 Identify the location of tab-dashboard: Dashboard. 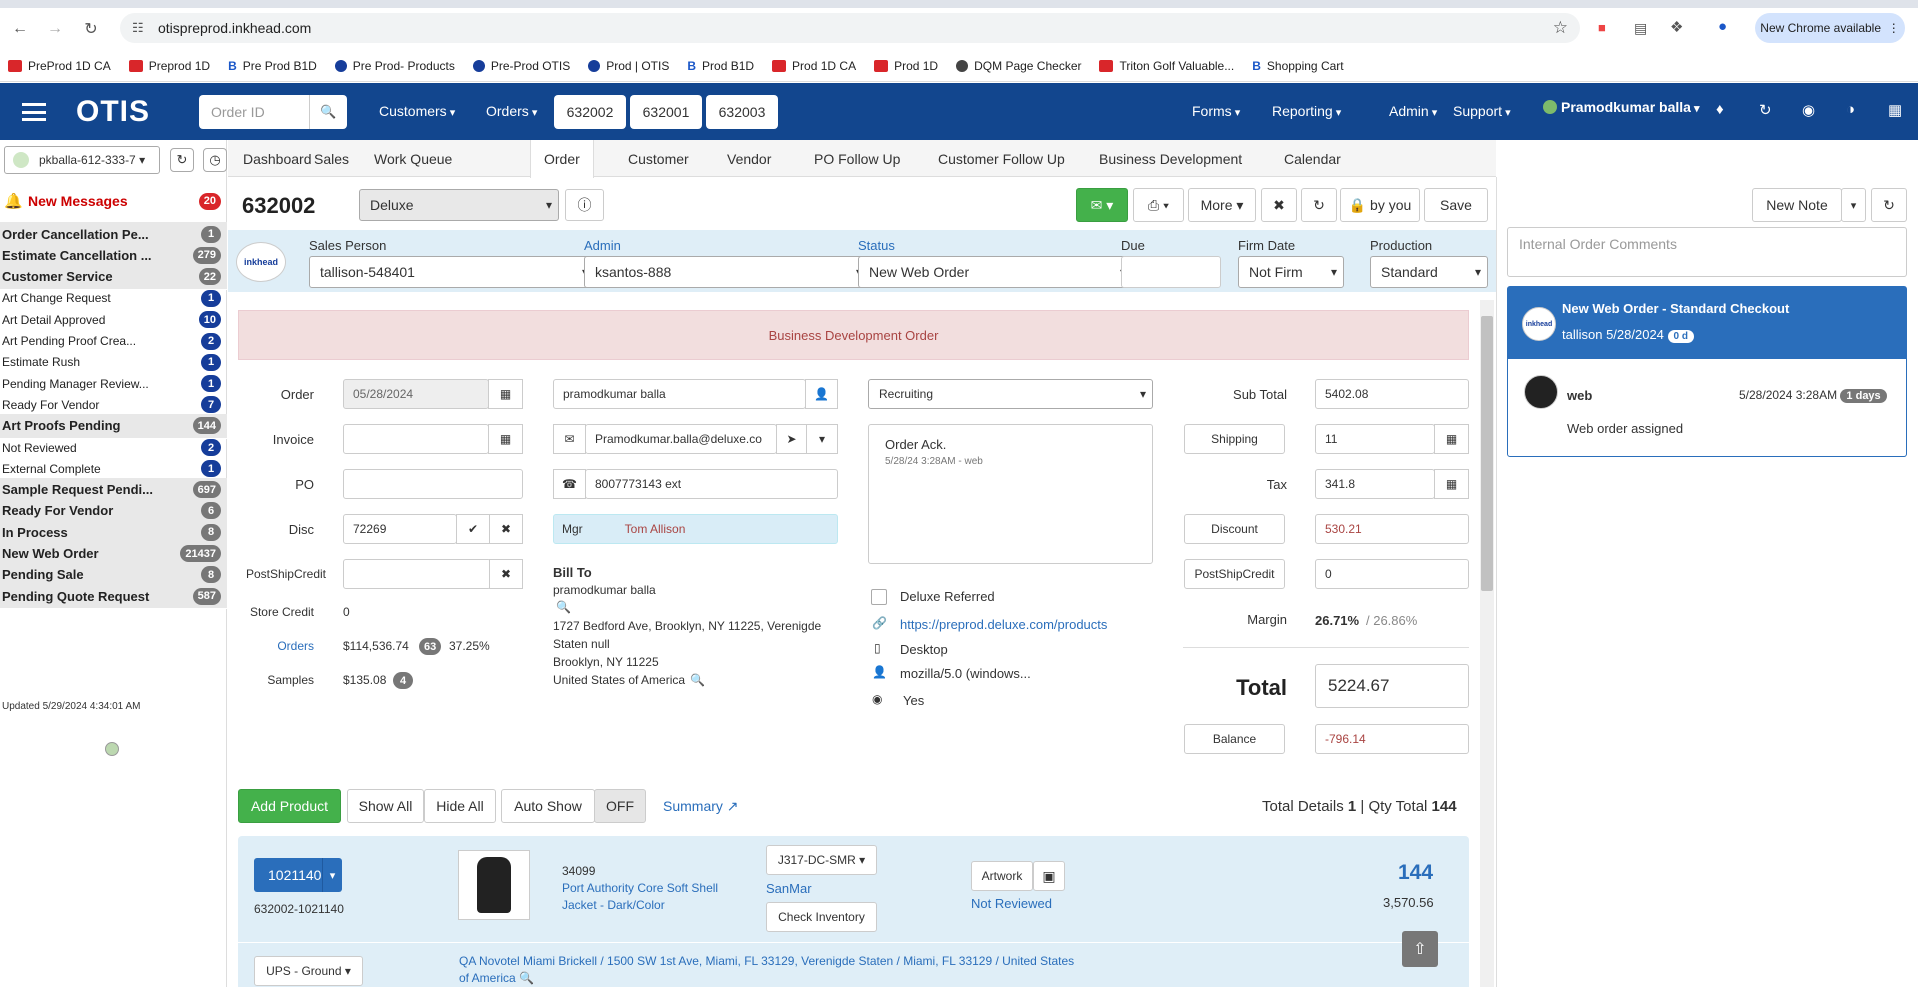
(277, 158).